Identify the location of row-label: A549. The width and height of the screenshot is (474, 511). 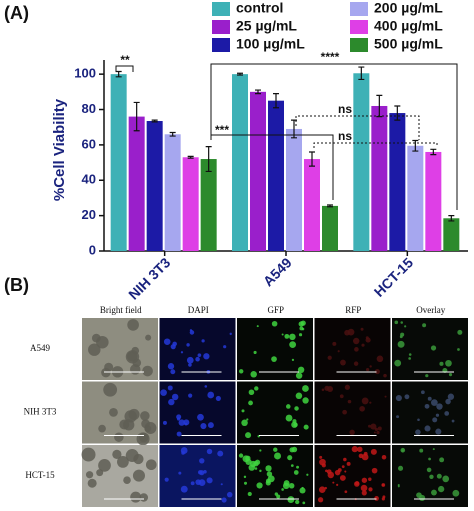
(40, 348).